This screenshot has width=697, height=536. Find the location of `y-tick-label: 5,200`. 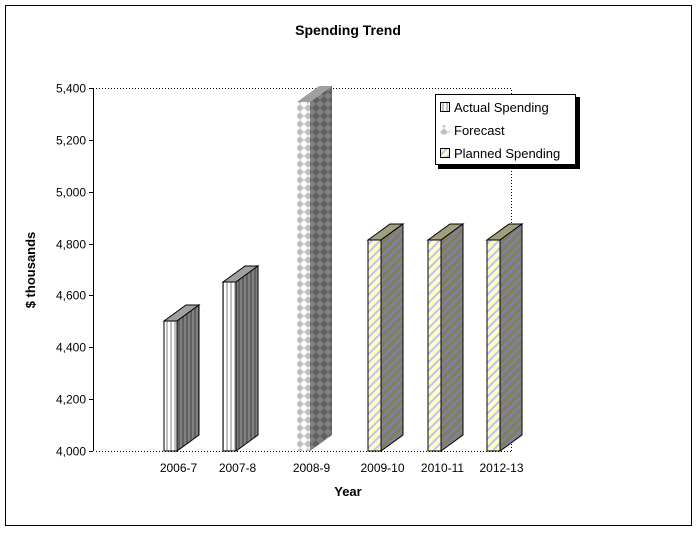

y-tick-label: 5,200 is located at coordinates (71, 141).